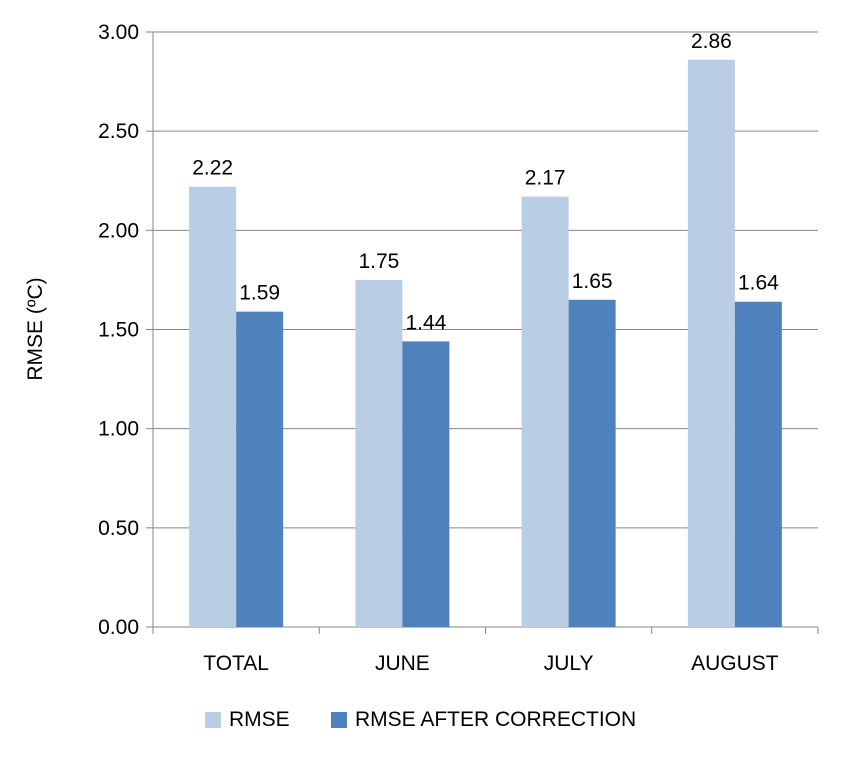 Image resolution: width=850 pixels, height=765 pixels. Describe the element at coordinates (592, 281) in the screenshot. I see `data-label: 1.65` at that location.